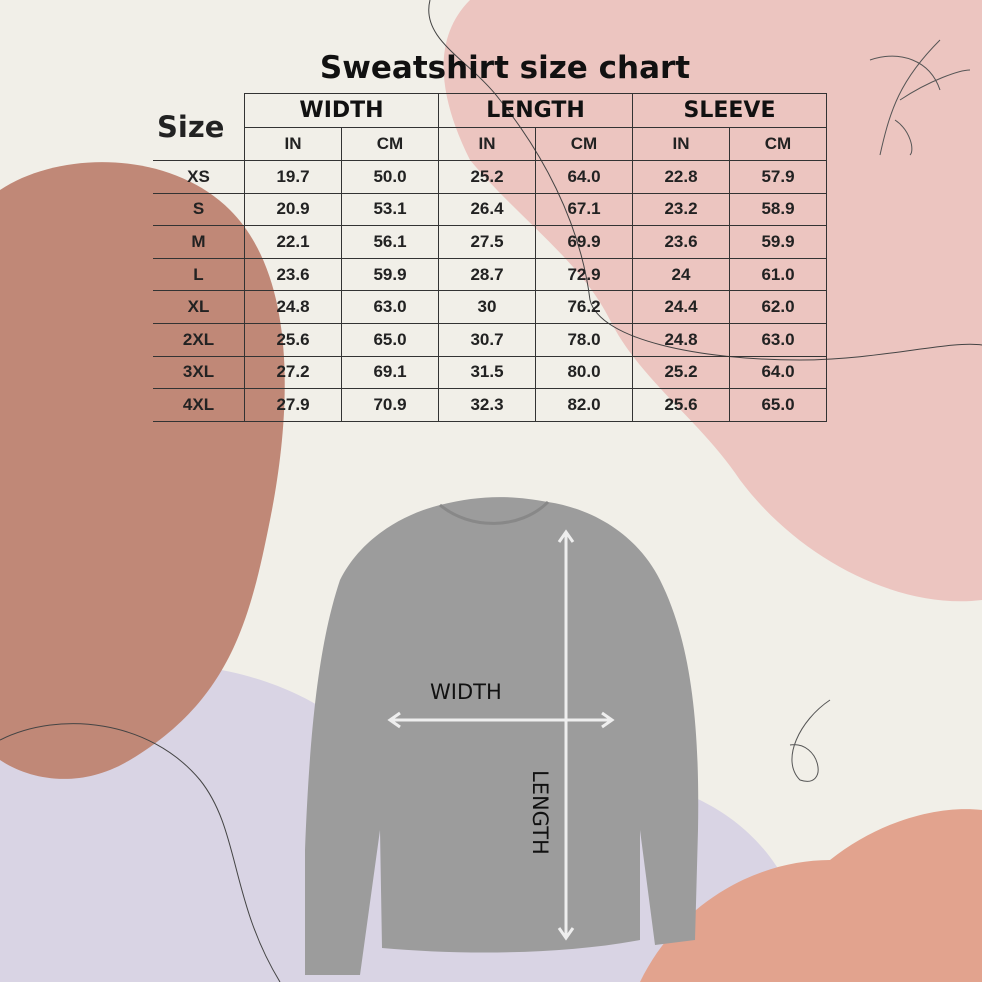 The height and width of the screenshot is (982, 982). What do you see at coordinates (778, 274) in the screenshot?
I see `measure-cell: 61.0` at bounding box center [778, 274].